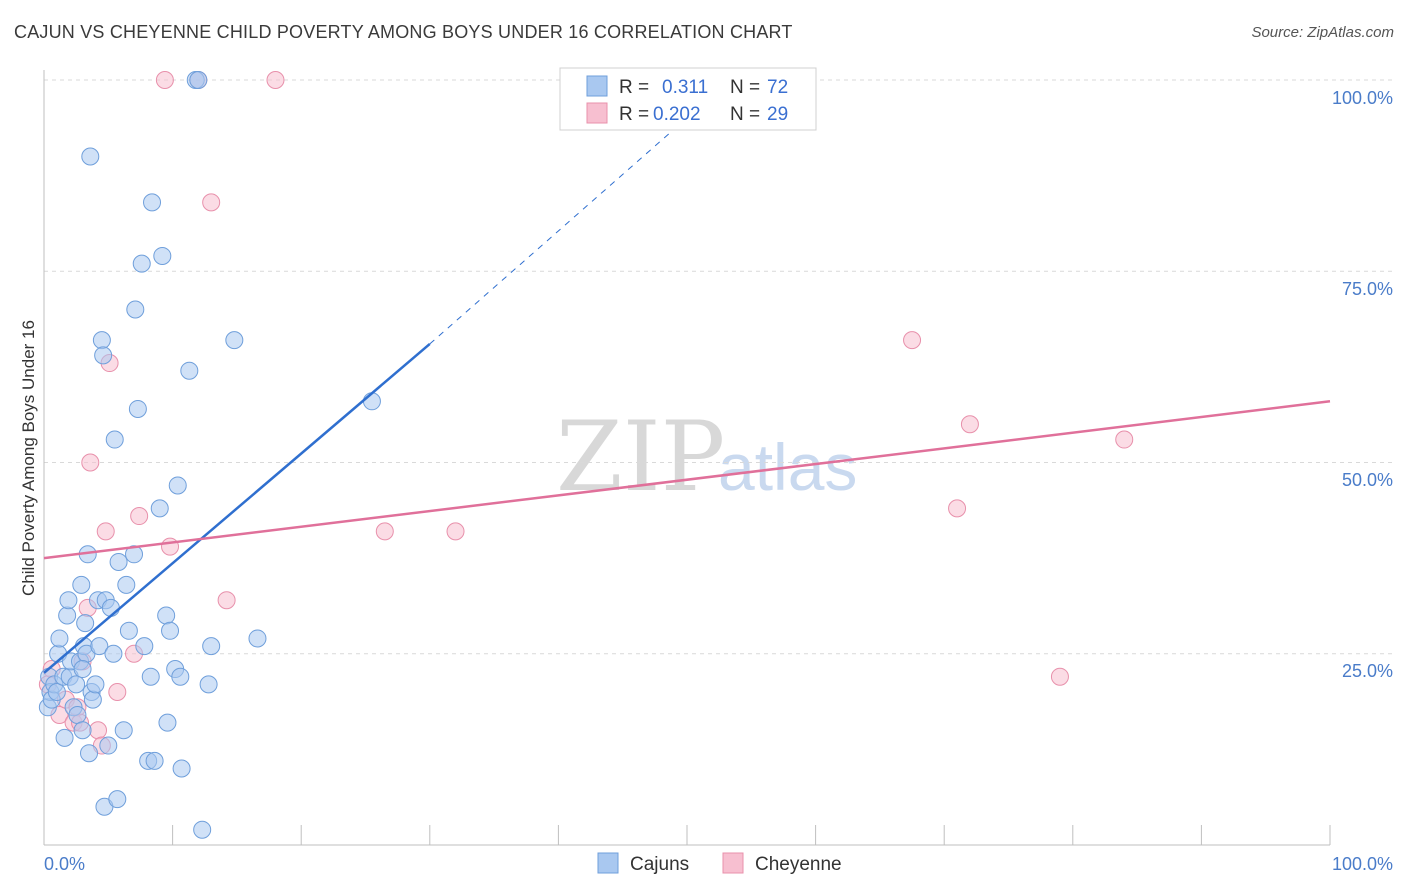  Describe the element at coordinates (571, 219) in the screenshot. I see `cajuns-trend-extension` at that location.